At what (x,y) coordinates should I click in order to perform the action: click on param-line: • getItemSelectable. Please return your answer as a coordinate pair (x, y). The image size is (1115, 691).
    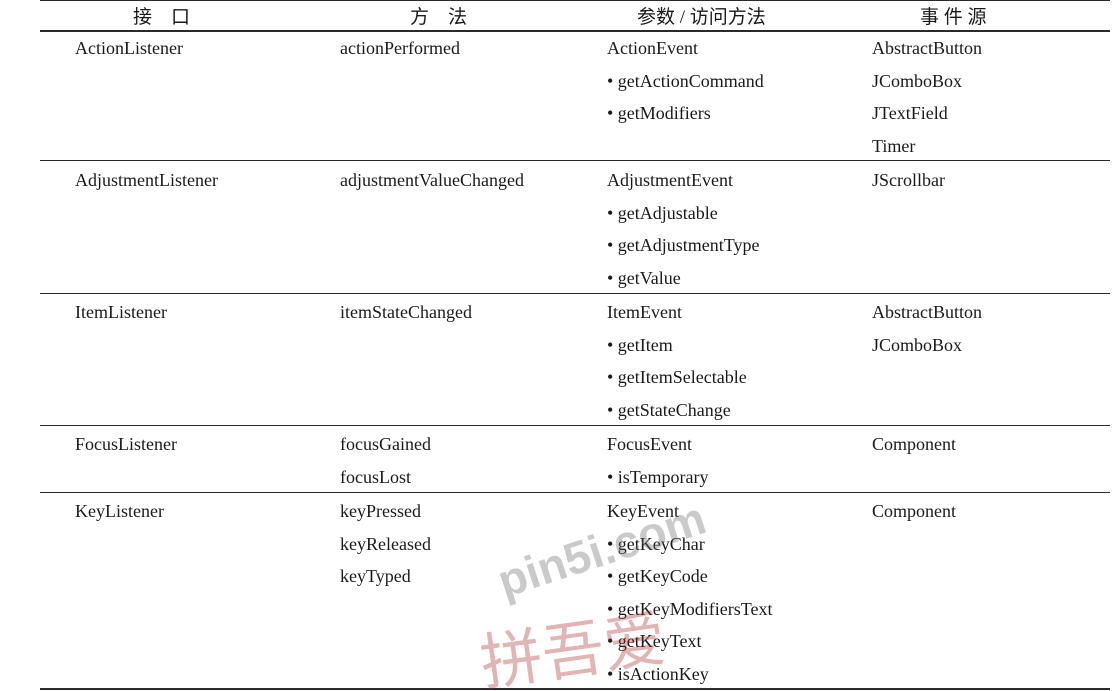
    Looking at the image, I should click on (677, 377).